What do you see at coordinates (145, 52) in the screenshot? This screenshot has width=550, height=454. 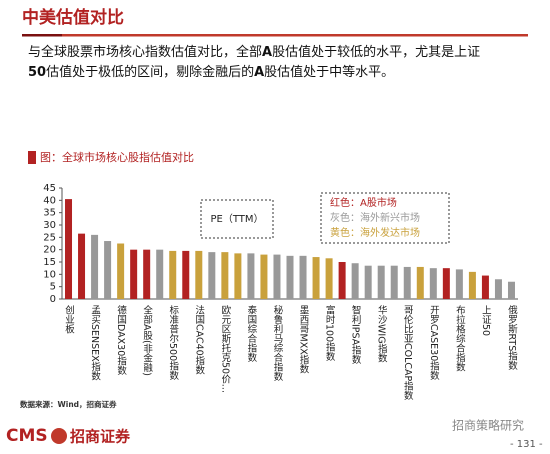 I see `summary-run: 与全球股票市场核心指数估值对比，全部` at bounding box center [145, 52].